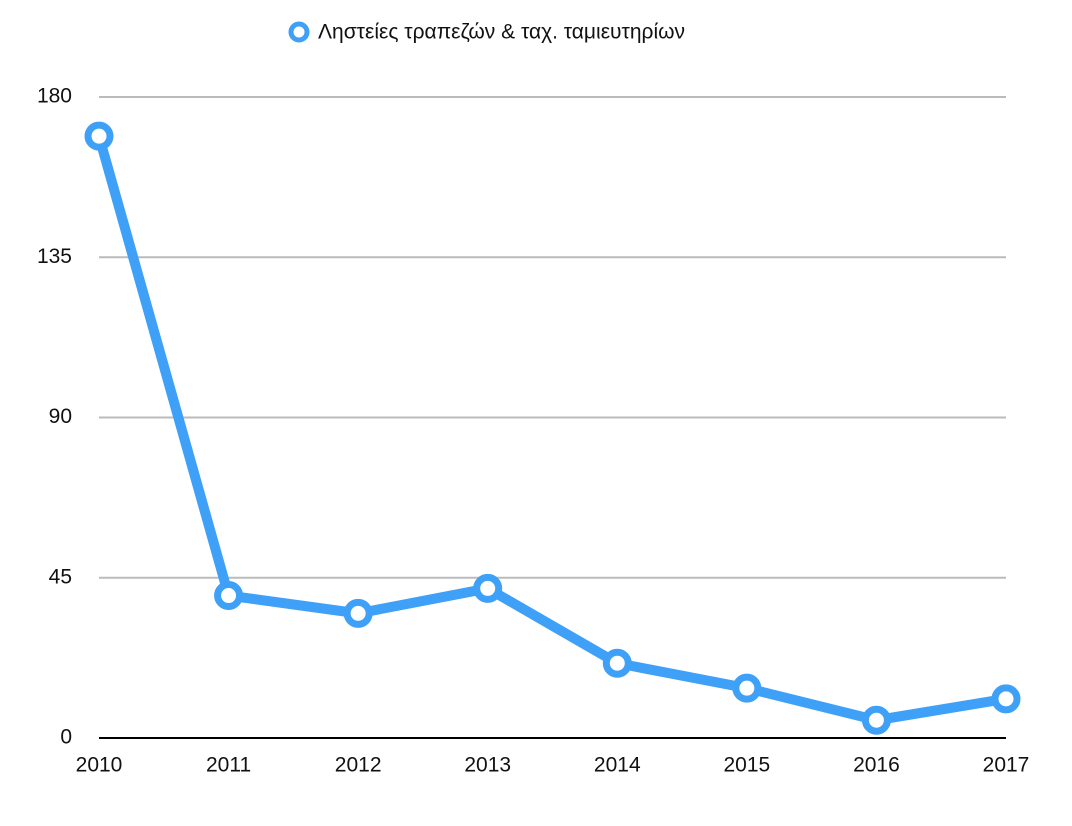 Image resolution: width=1072 pixels, height=826 pixels. Describe the element at coordinates (228, 765) in the screenshot. I see `x-tick-label: 2011` at that location.